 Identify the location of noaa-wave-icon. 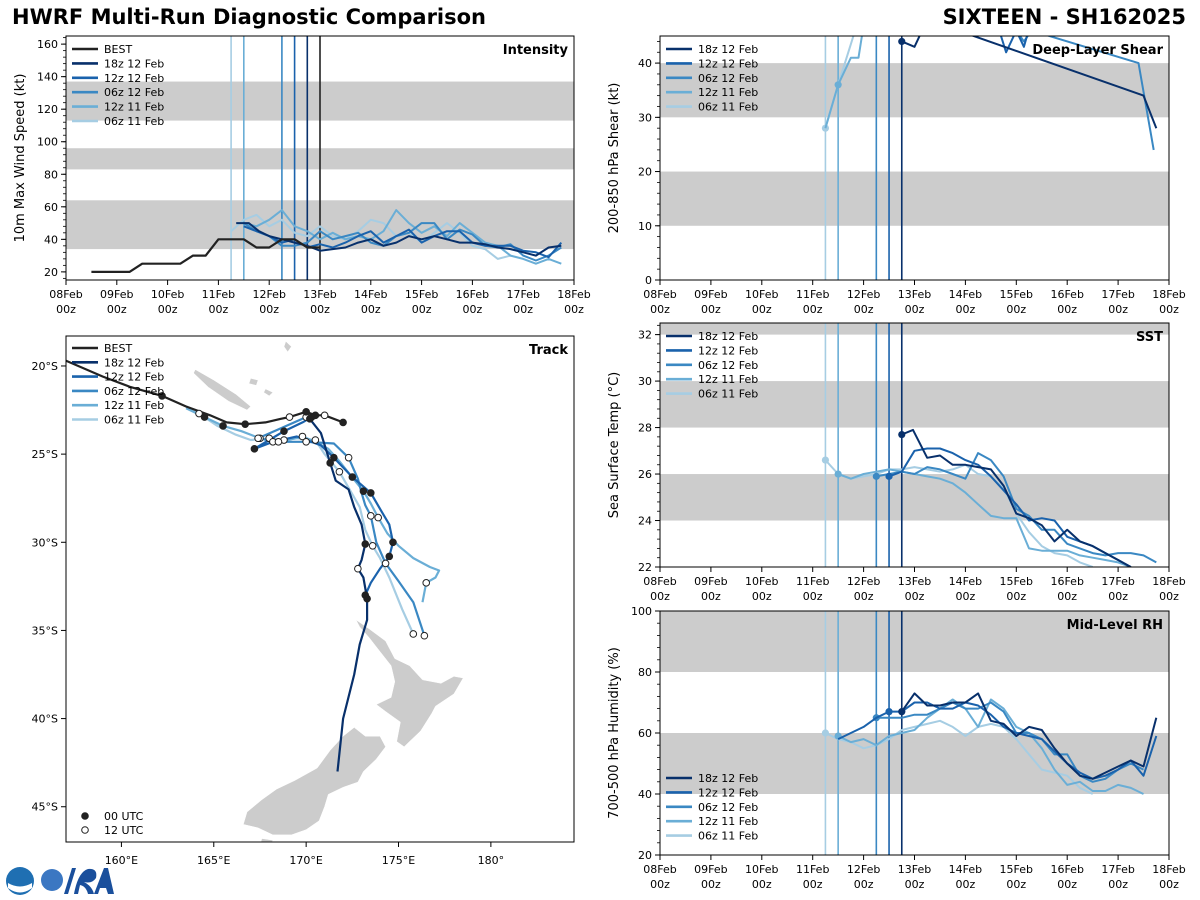
(20, 888).